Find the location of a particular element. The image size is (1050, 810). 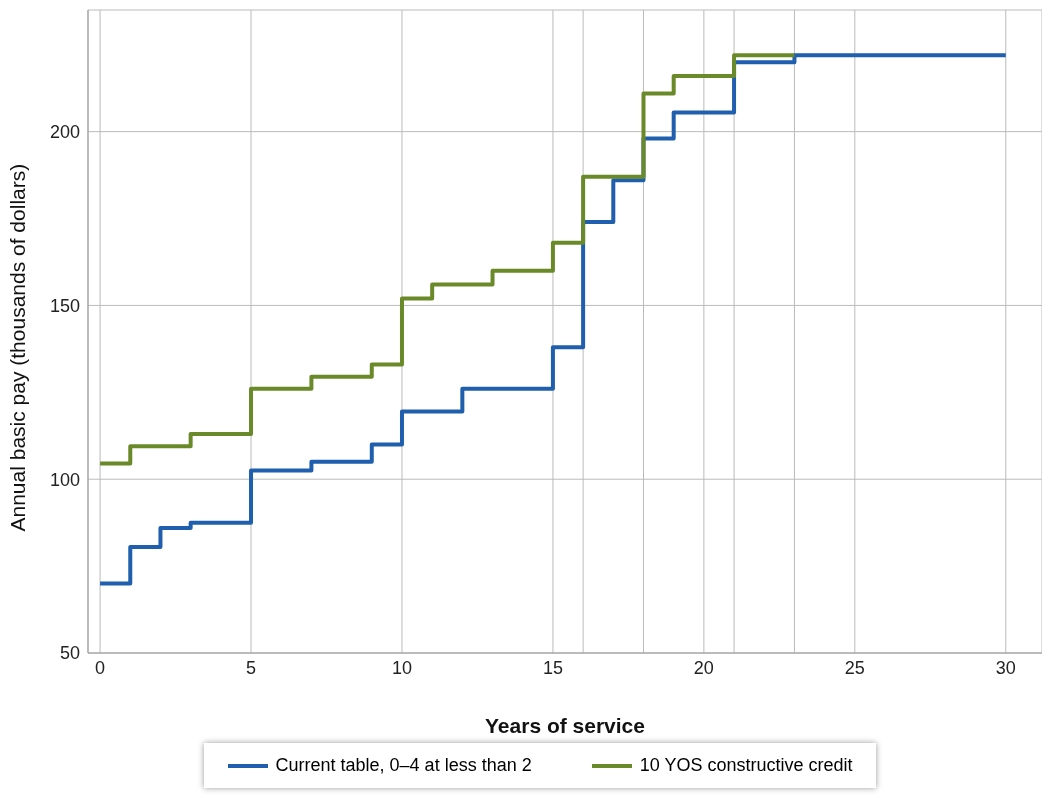

legend-label: 10 YOS constructive credit is located at coordinates (746, 765).